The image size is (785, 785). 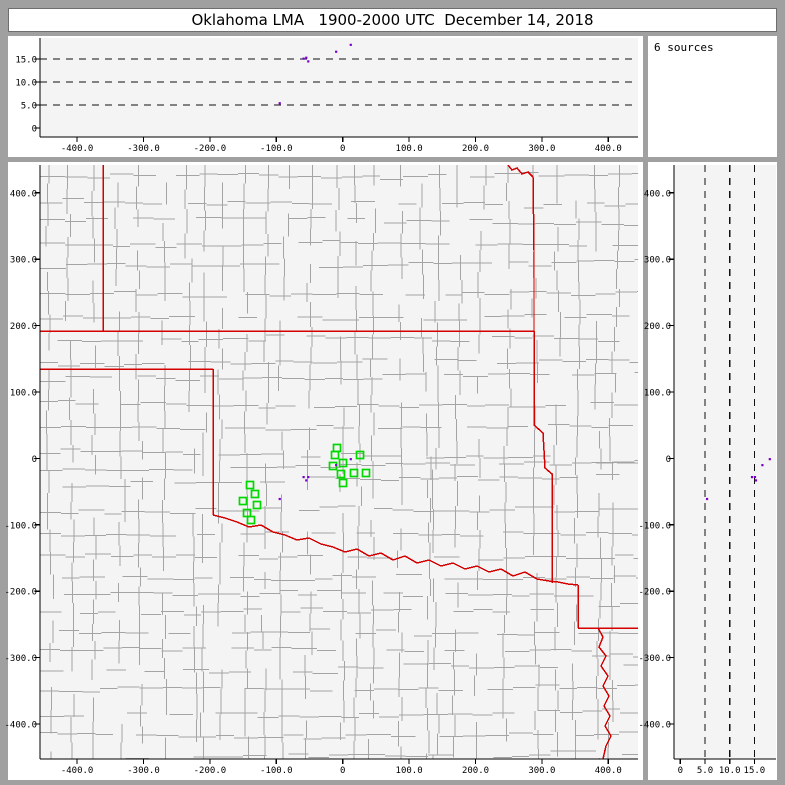 I want to click on alt-ns-plot-area, so click(x=725, y=462).